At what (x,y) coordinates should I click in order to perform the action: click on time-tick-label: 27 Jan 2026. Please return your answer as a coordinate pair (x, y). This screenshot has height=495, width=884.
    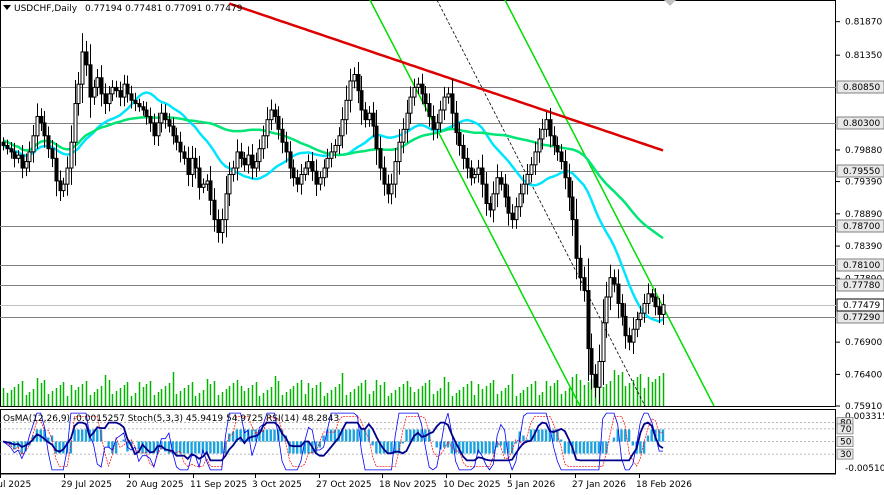
    Looking at the image, I should click on (599, 485).